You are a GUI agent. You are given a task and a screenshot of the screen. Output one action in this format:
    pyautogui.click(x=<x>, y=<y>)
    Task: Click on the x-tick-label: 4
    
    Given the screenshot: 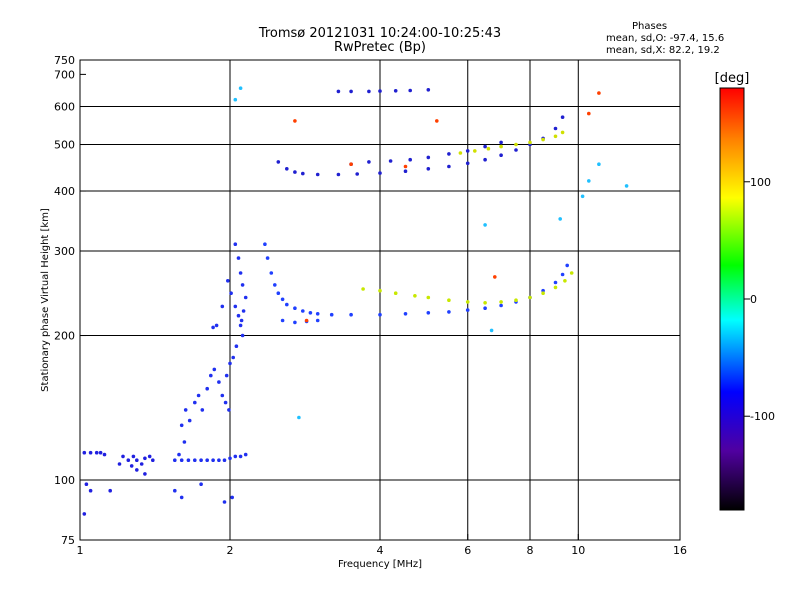 What is the action you would take?
    pyautogui.click(x=380, y=550)
    